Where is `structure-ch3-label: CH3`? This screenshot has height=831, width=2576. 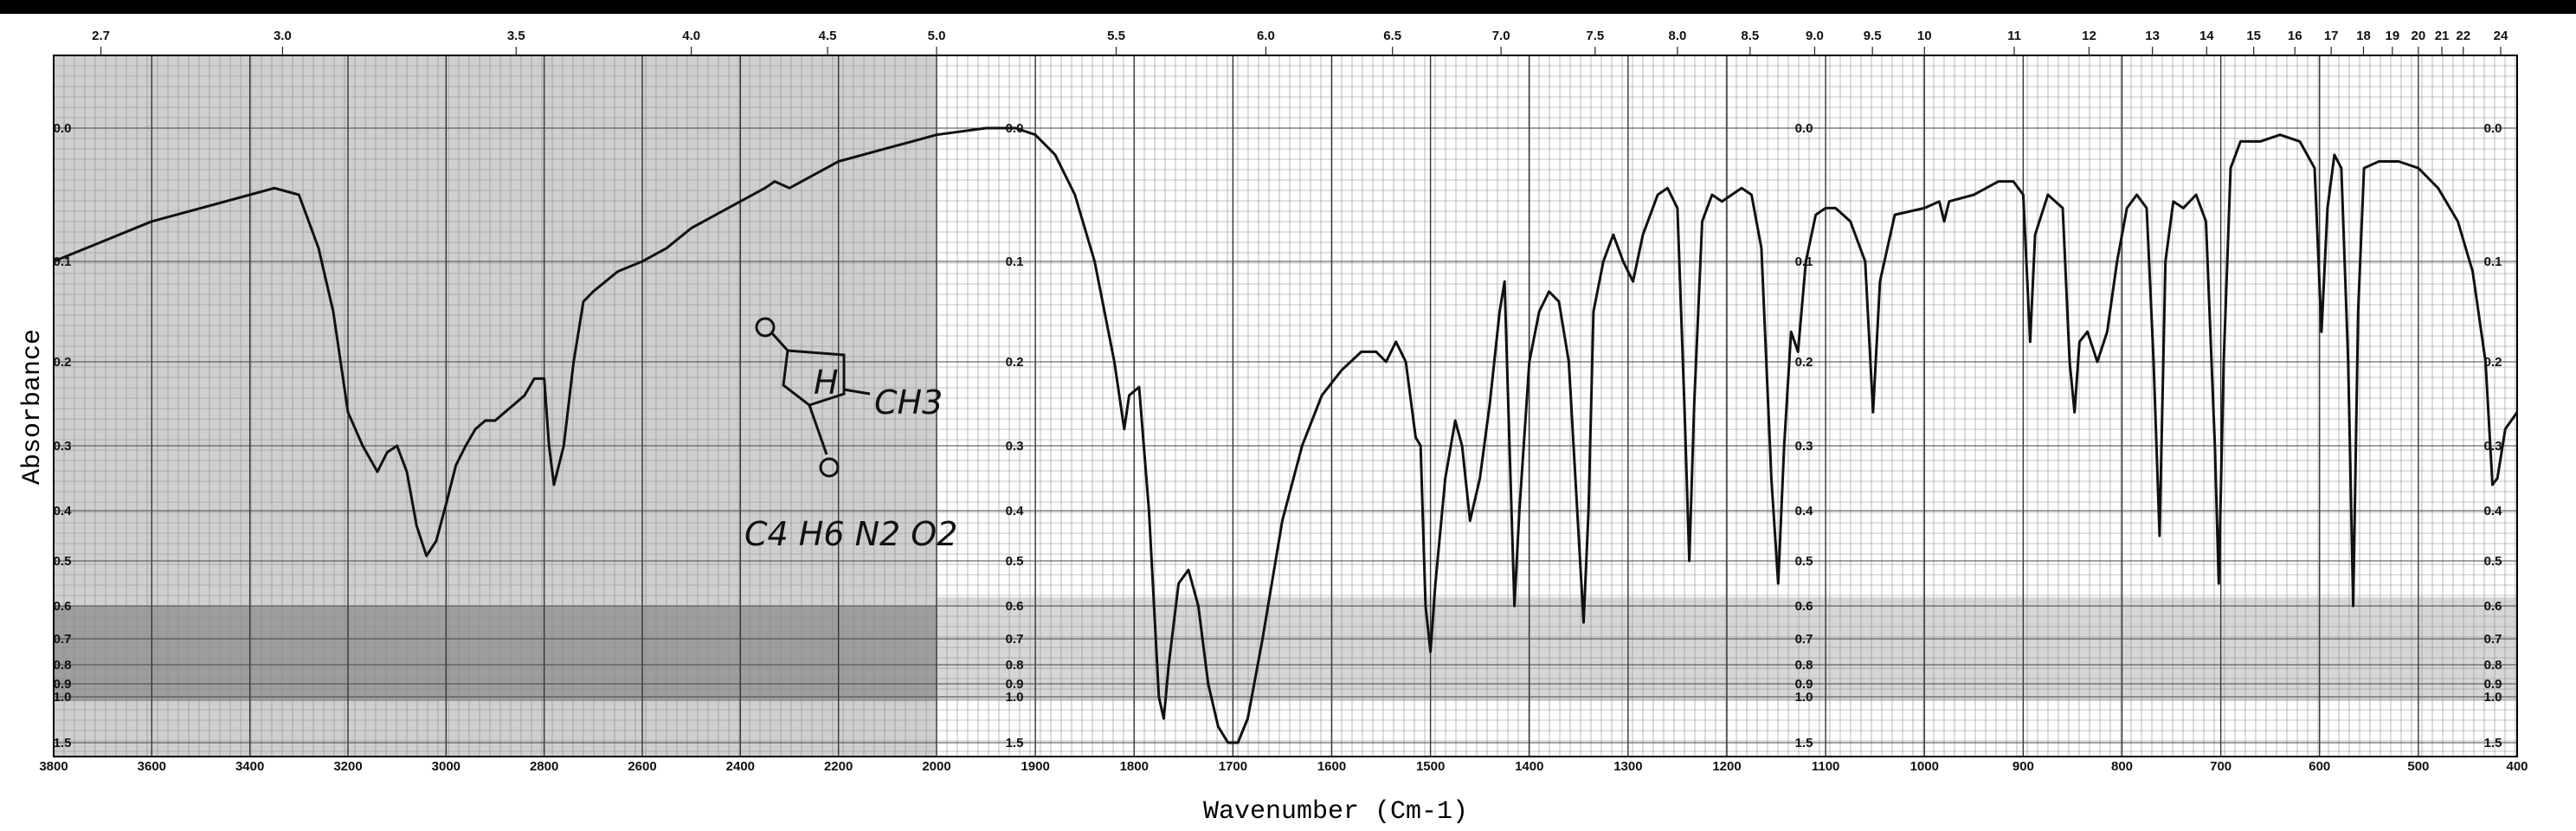
structure-ch3-label: CH3 is located at coordinates (908, 402).